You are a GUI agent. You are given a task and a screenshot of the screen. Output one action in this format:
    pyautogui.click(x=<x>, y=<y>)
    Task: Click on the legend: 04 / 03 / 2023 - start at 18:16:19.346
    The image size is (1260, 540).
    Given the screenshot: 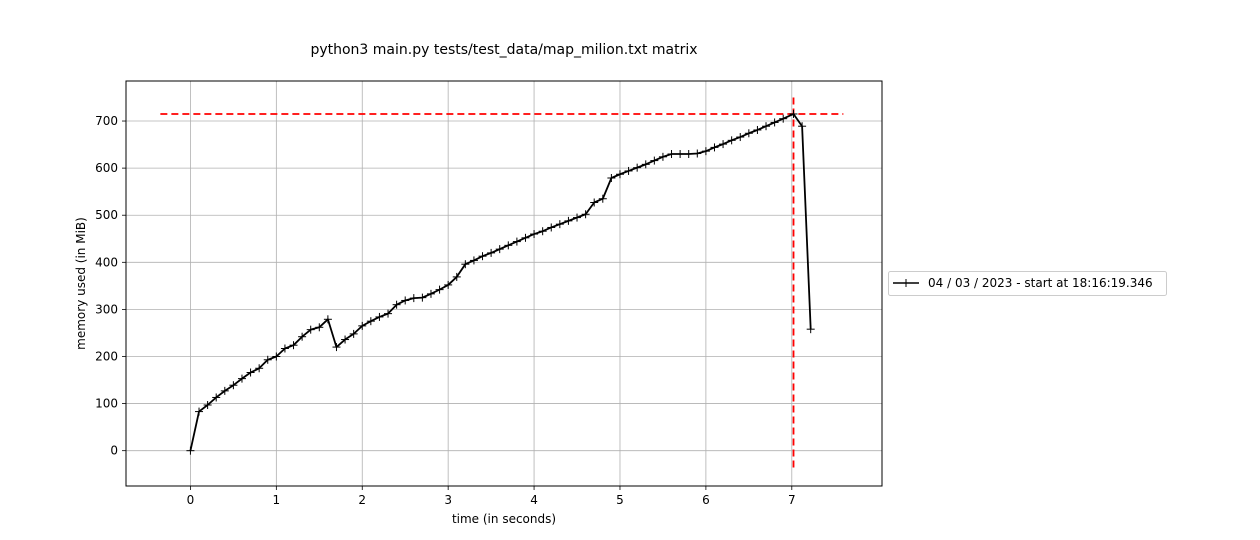 What is the action you would take?
    pyautogui.click(x=1027, y=283)
    